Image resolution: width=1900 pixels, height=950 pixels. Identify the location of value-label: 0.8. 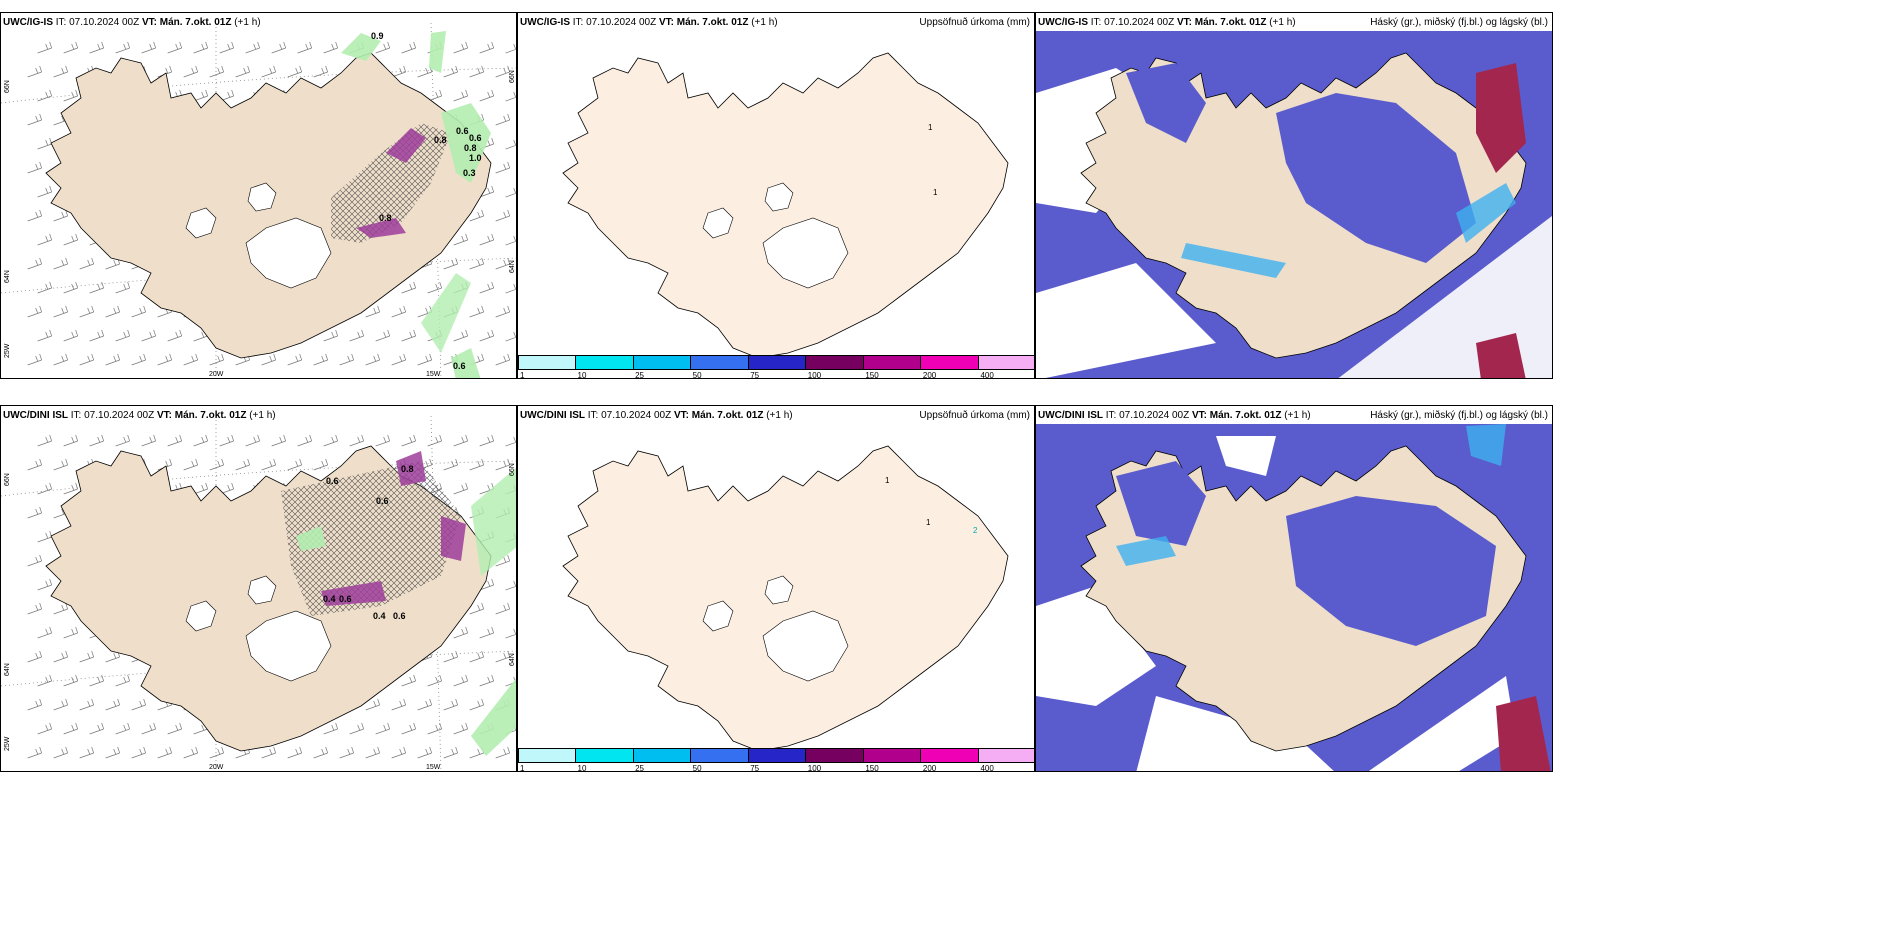
(385, 218).